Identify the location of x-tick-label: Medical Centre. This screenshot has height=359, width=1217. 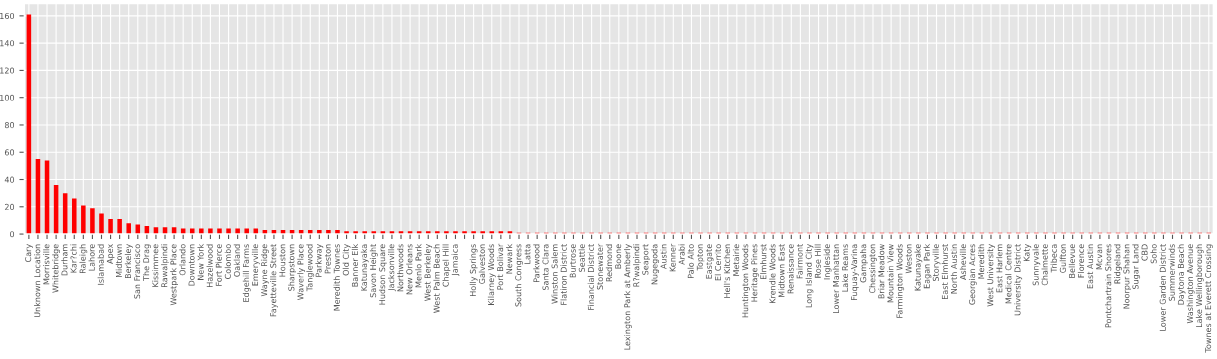
(1008, 274).